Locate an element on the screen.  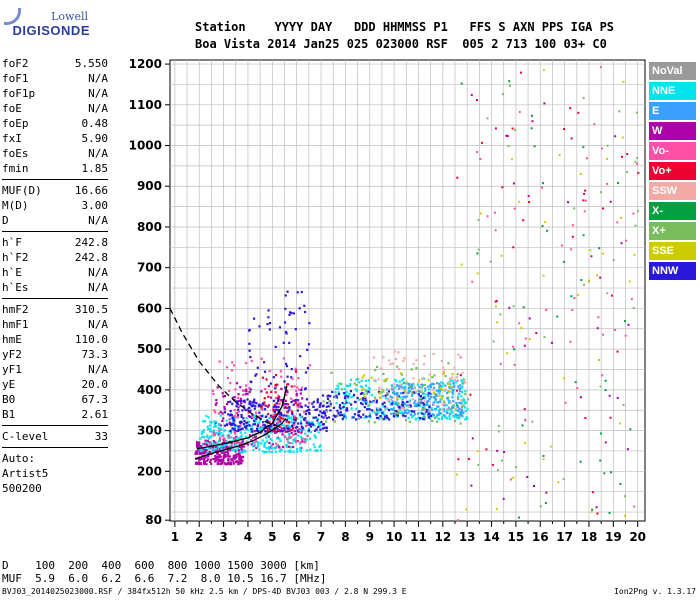
legend-item: NNE is located at coordinates (672, 91).